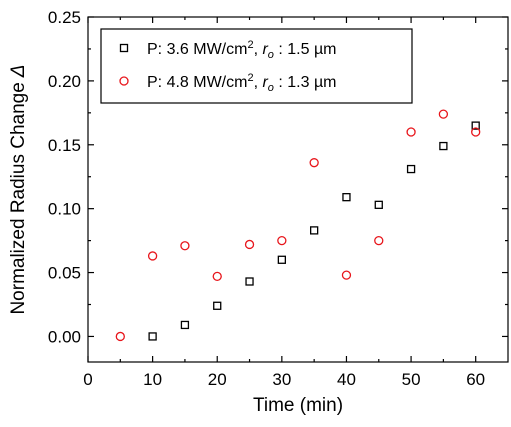 The image size is (511, 427). What do you see at coordinates (298, 405) in the screenshot?
I see `x-axis-title: Time (min)` at bounding box center [298, 405].